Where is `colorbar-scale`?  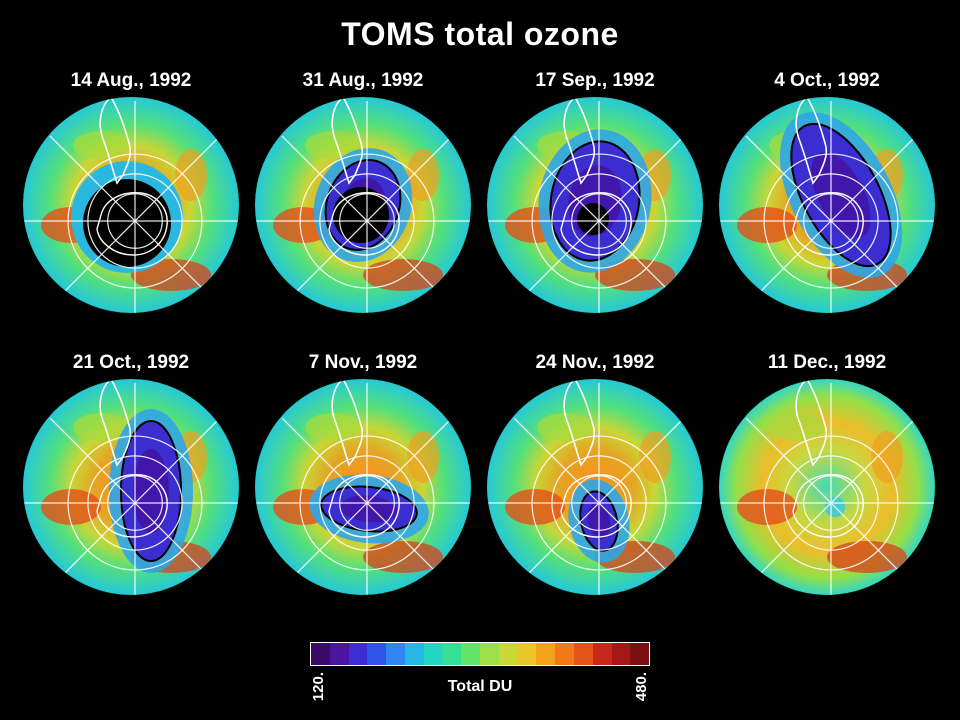
colorbar-scale is located at coordinates (480, 654).